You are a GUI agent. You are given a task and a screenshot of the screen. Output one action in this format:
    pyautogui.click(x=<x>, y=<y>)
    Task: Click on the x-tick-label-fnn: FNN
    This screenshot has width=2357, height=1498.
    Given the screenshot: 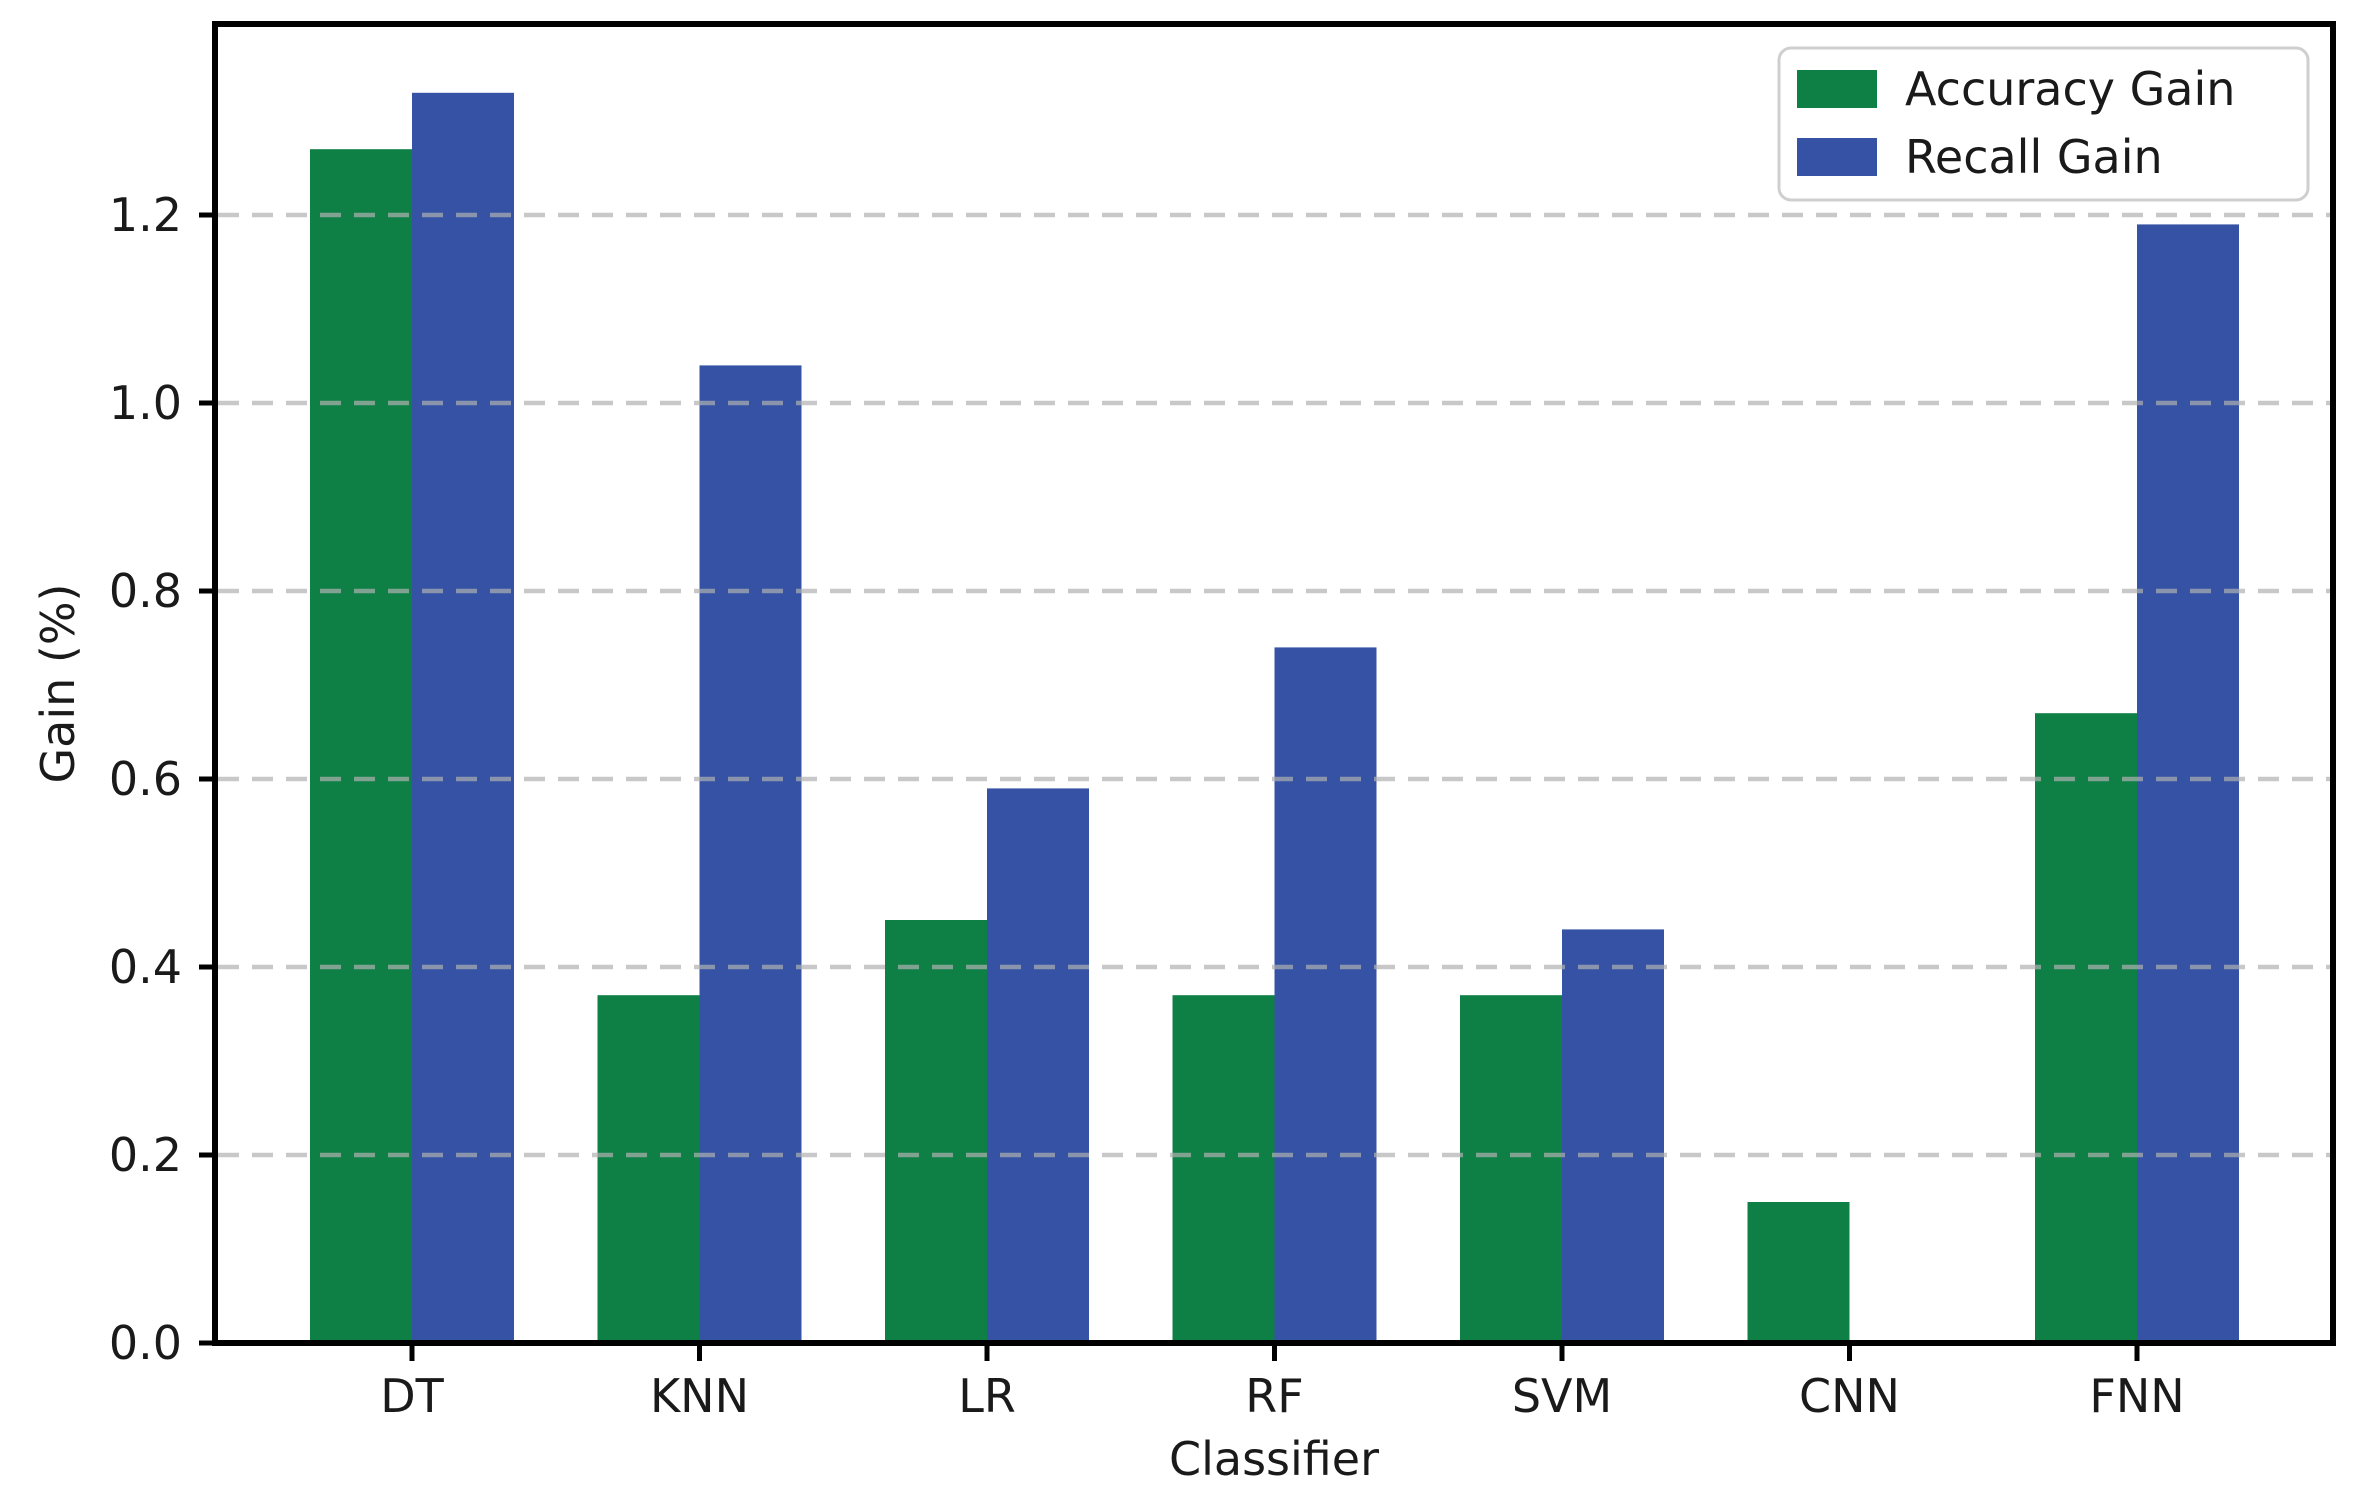 What is the action you would take?
    pyautogui.click(x=2136, y=1396)
    